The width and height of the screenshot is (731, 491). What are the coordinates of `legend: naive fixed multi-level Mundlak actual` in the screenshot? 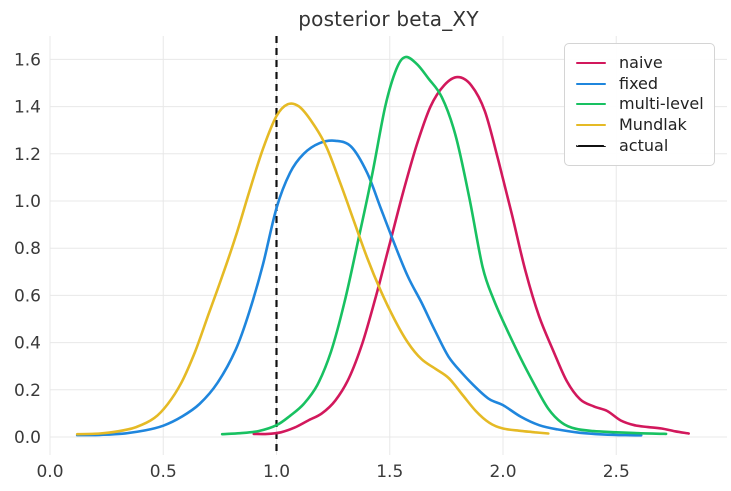 It's located at (639, 104).